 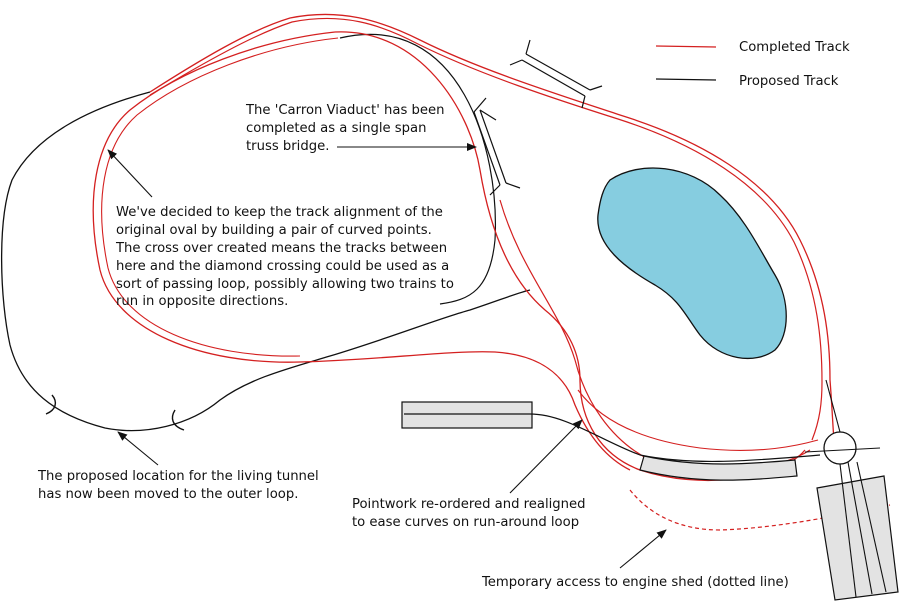 I want to click on tunnel-marker-left, so click(x=51, y=404).